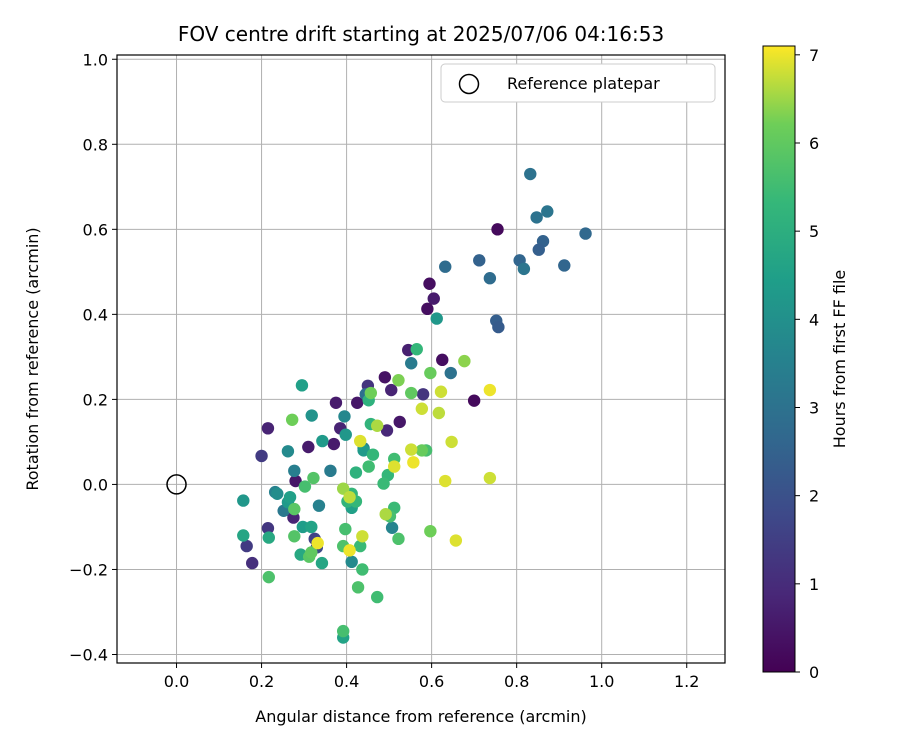 The image size is (900, 750). Describe the element at coordinates (814, 407) in the screenshot. I see `colorbar-tick-label: 3` at that location.